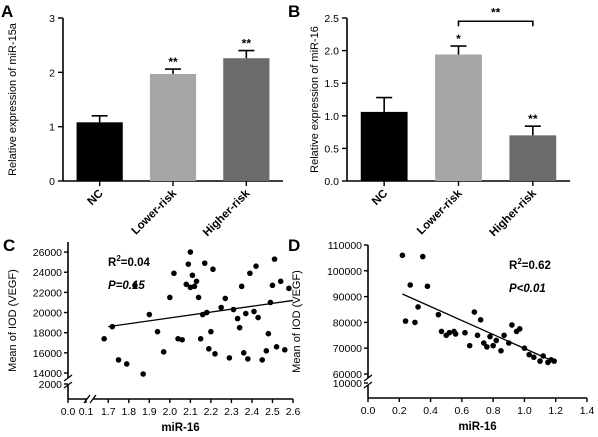 The height and width of the screenshot is (437, 598). Describe the element at coordinates (315, 99) in the screenshot. I see `y-axis-title: Relative expression of miR-16` at that location.